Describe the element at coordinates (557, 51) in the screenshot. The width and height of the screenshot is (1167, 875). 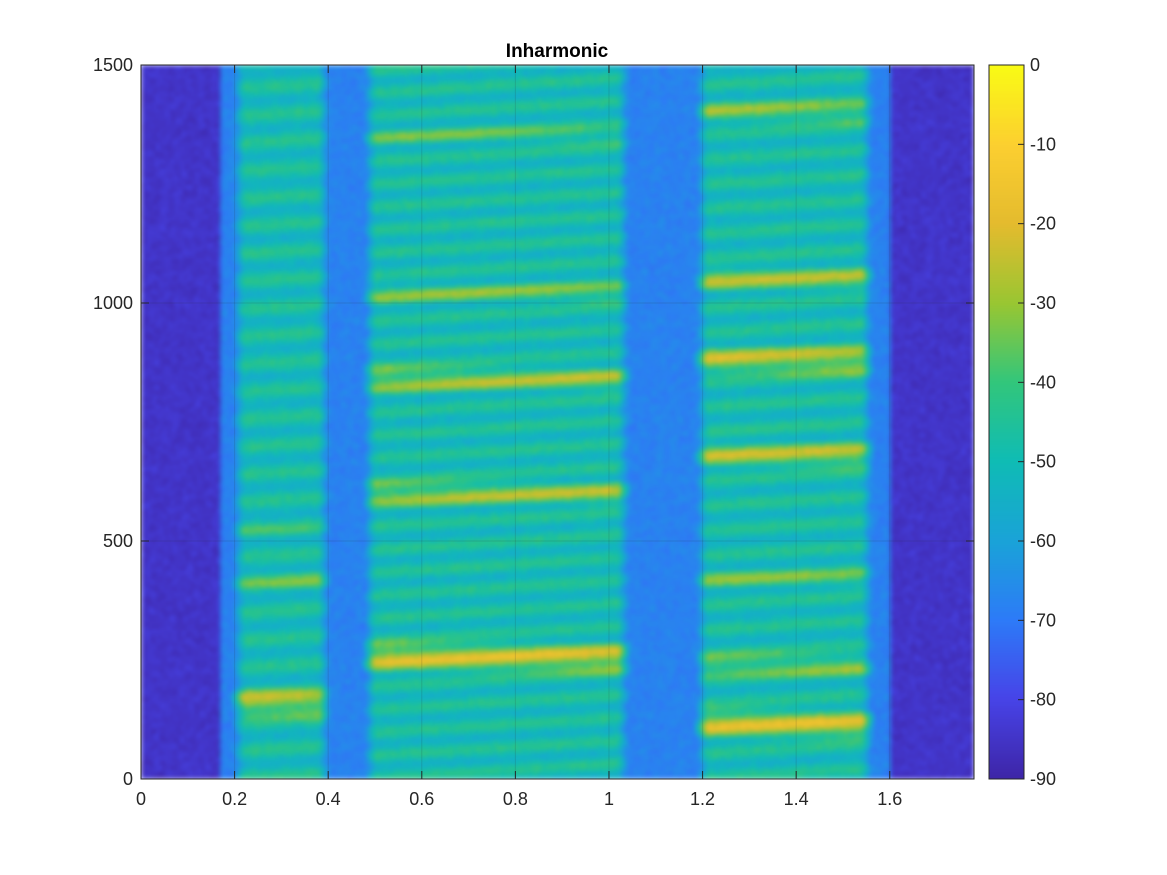
I see `chart-title: Inharmonic` at that location.